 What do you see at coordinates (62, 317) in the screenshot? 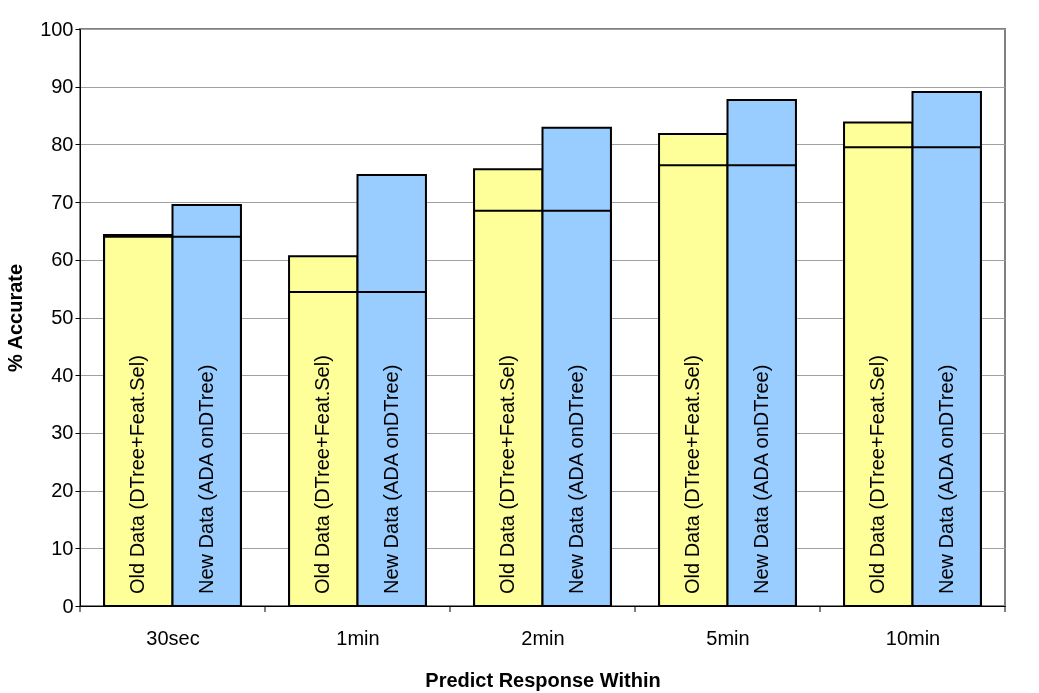
I see `y-tick-label: 50` at bounding box center [62, 317].